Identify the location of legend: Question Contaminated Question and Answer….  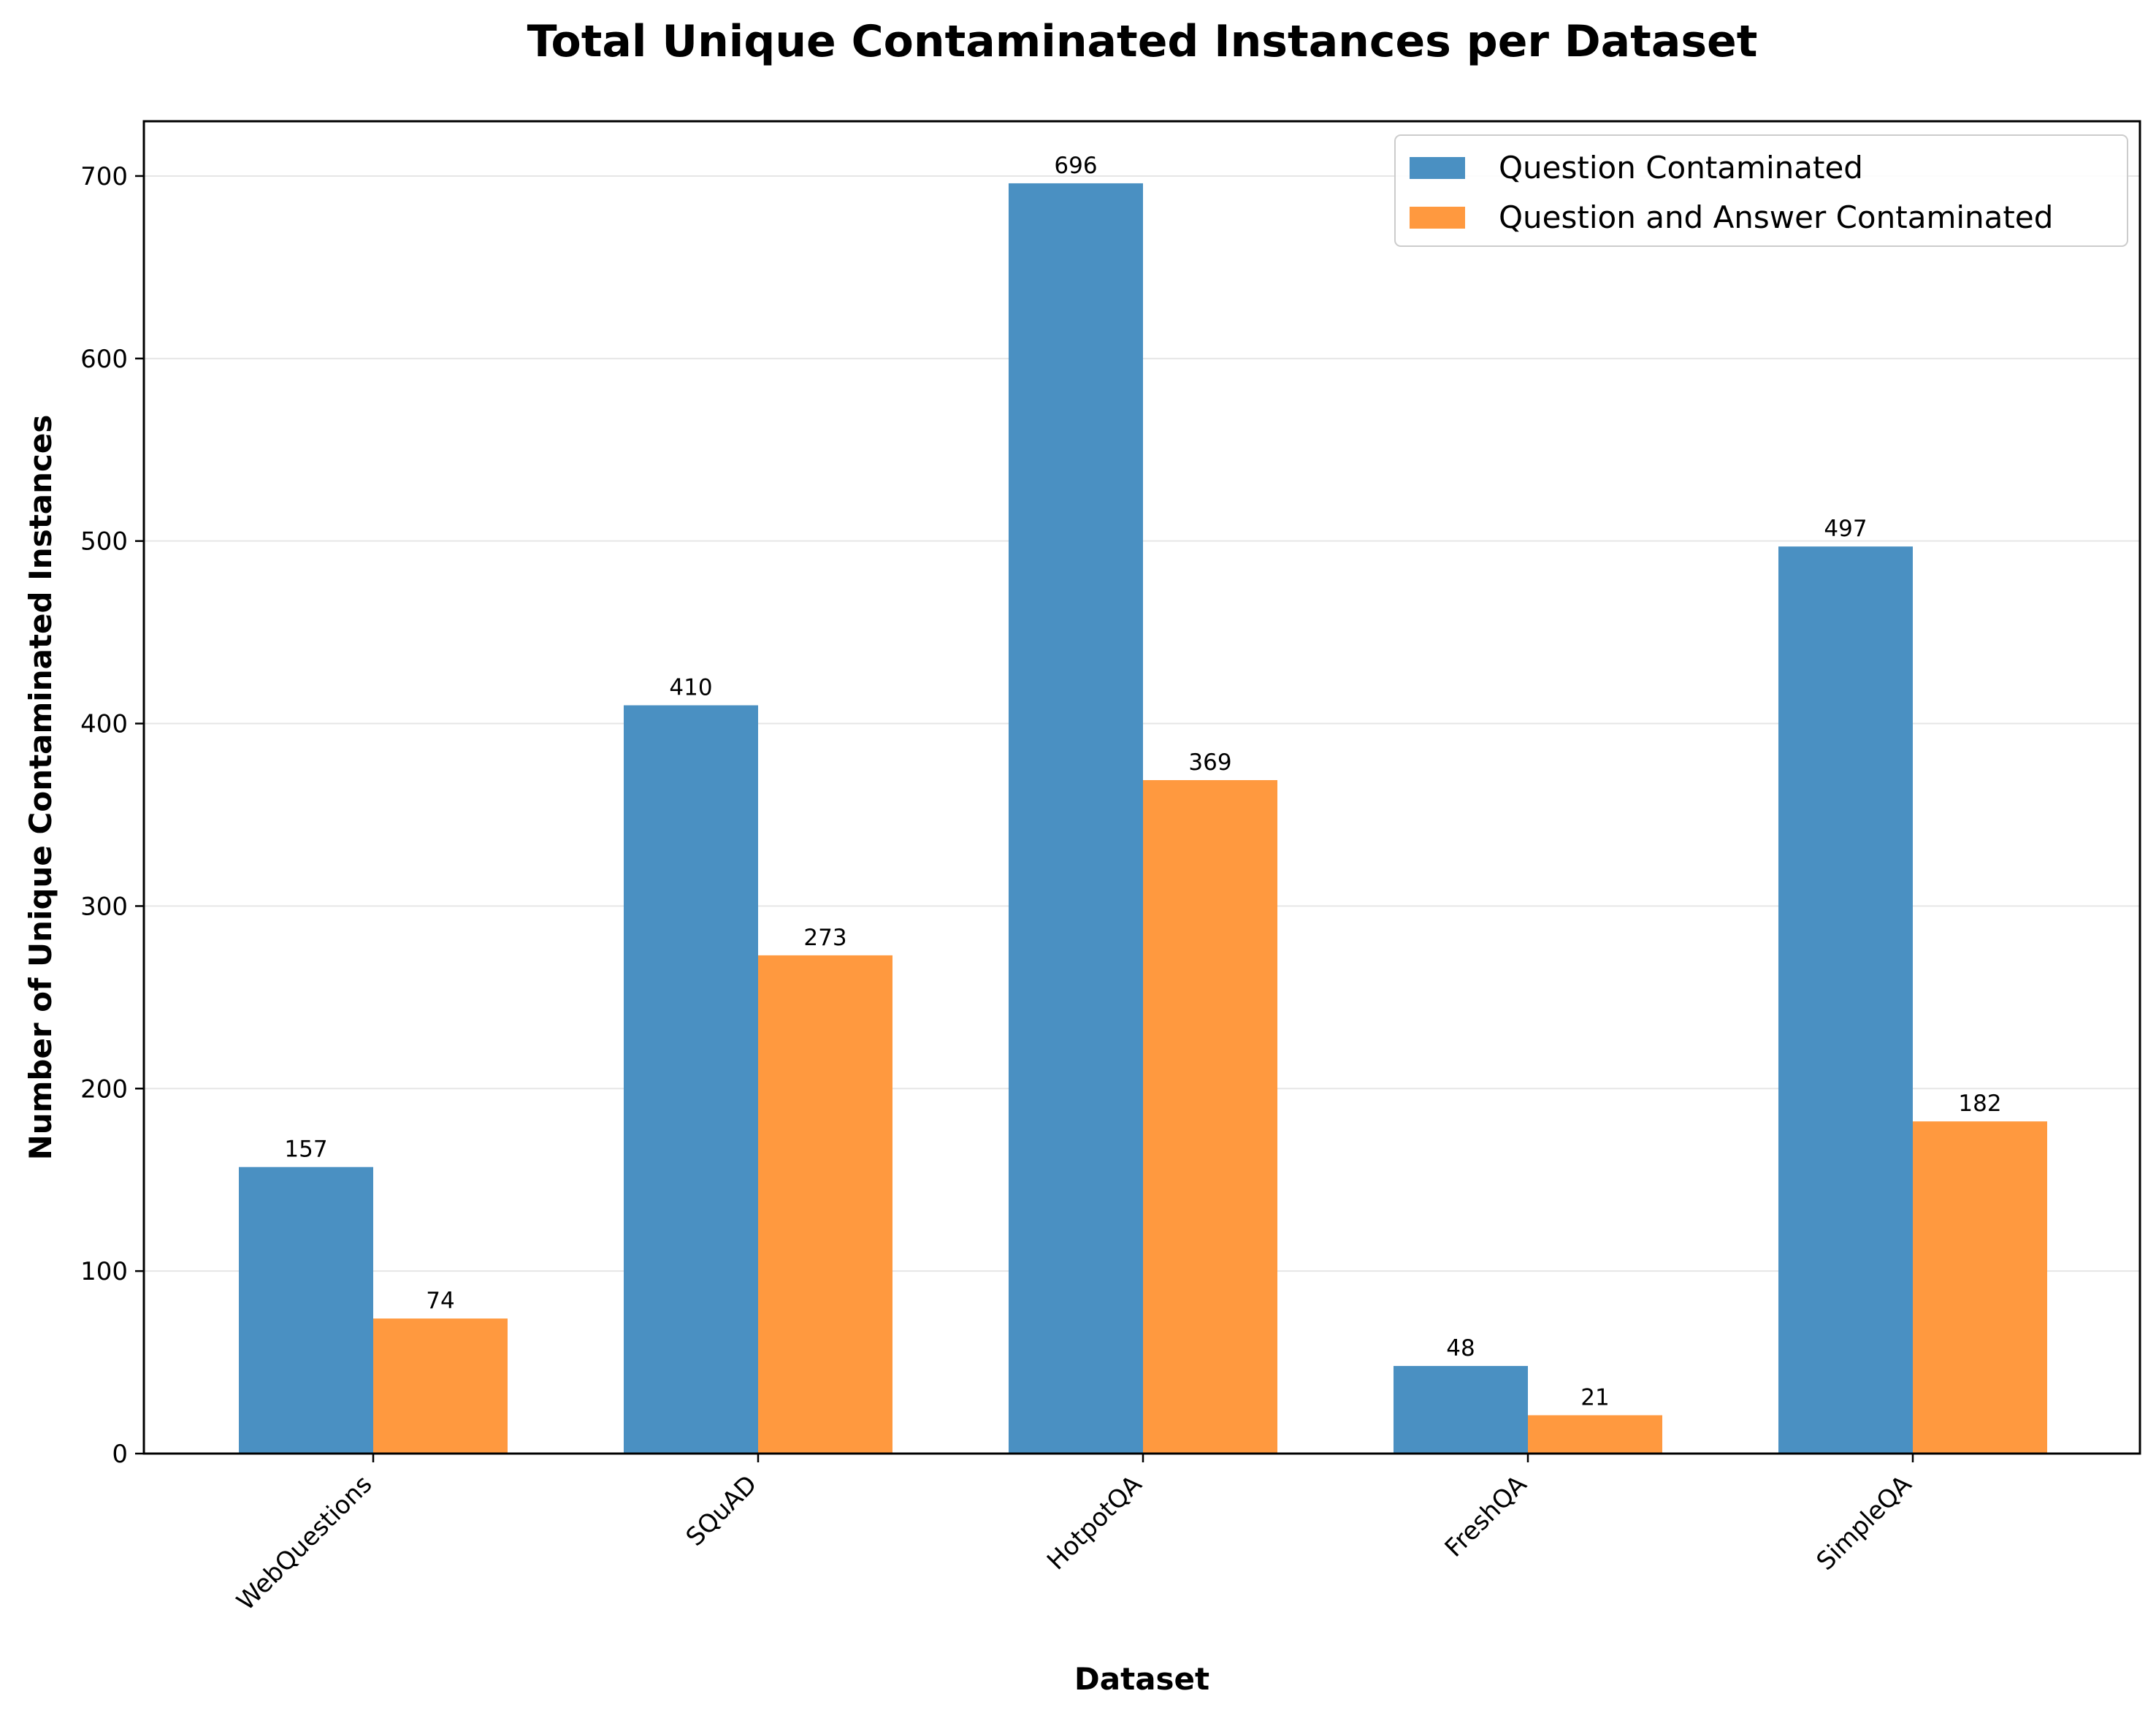
(1761, 190).